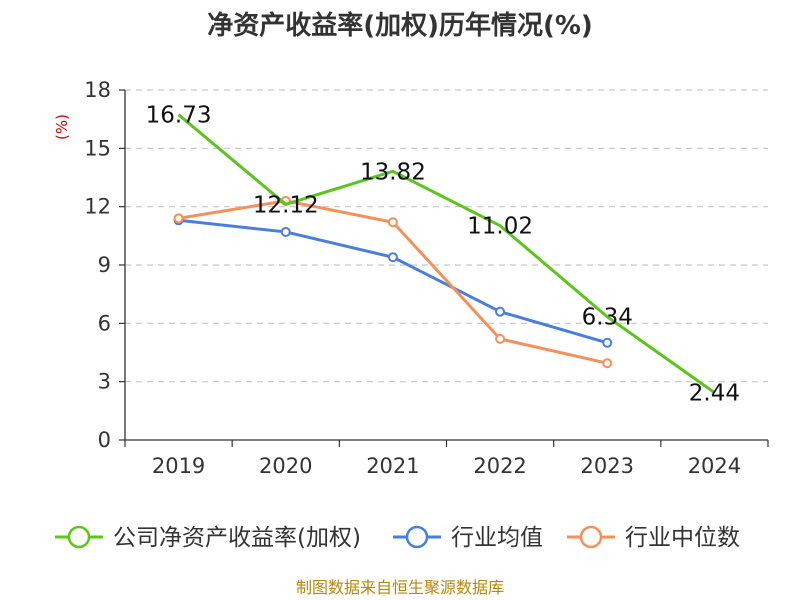  Describe the element at coordinates (179, 116) in the screenshot. I see `data-label: 16.73` at that location.